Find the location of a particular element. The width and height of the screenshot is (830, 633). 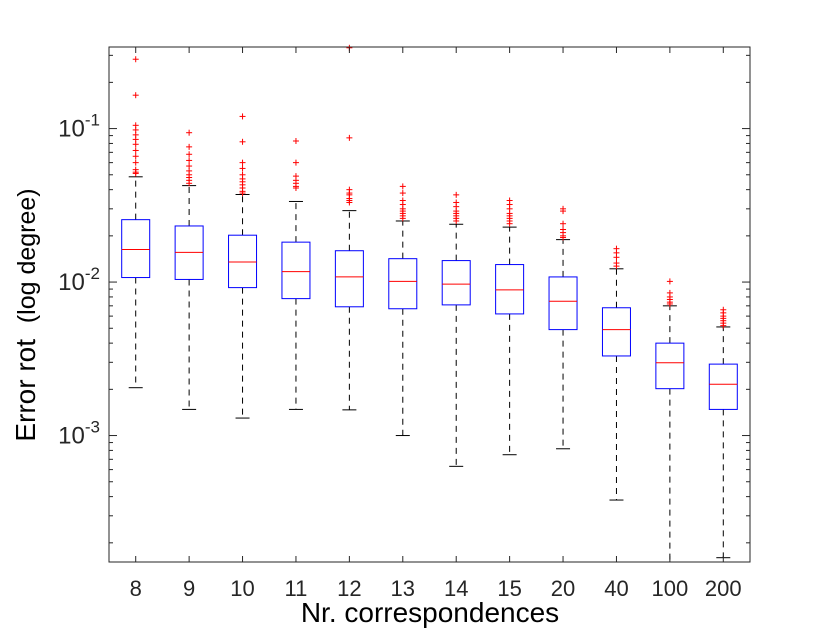

x-tick-label: 20 is located at coordinates (563, 588).